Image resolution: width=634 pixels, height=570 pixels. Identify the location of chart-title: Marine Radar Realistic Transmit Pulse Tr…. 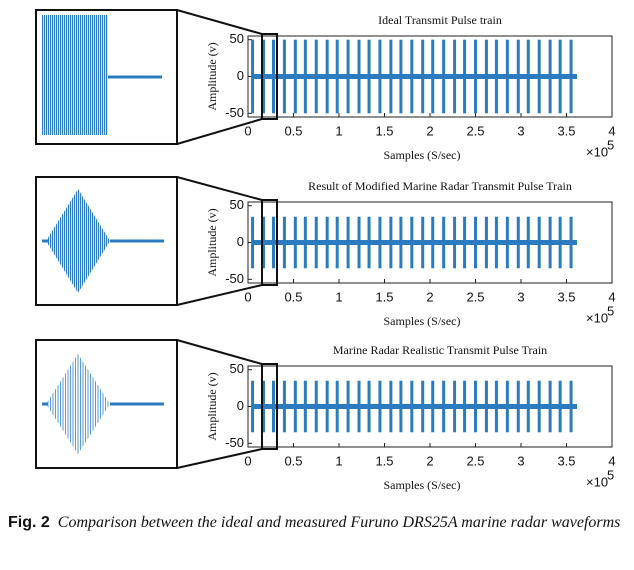
(440, 350).